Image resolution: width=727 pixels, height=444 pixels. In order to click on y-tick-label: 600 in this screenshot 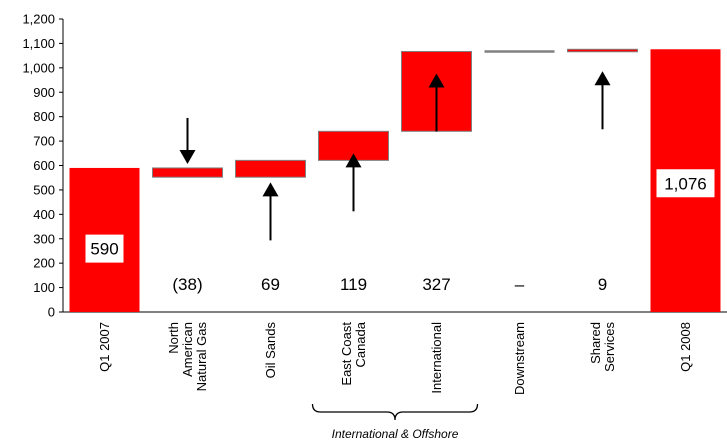, I will do `click(44, 165)`.